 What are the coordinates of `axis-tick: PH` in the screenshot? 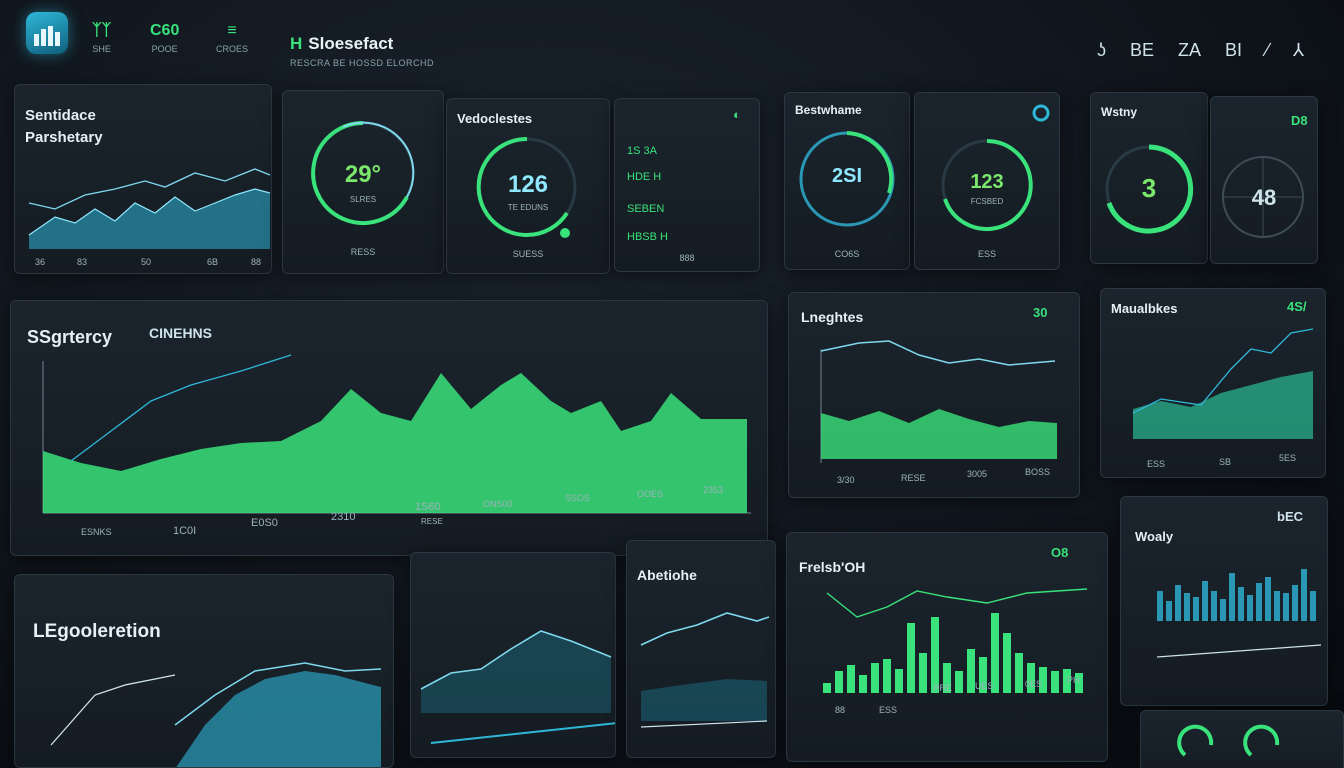 It's located at (1073, 680).